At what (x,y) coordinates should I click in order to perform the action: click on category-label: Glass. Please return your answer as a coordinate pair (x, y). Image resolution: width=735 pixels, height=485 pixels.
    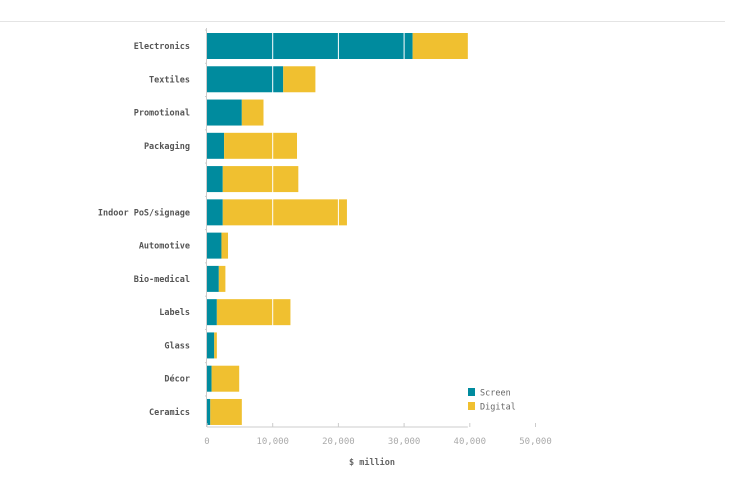
    Looking at the image, I should click on (177, 346).